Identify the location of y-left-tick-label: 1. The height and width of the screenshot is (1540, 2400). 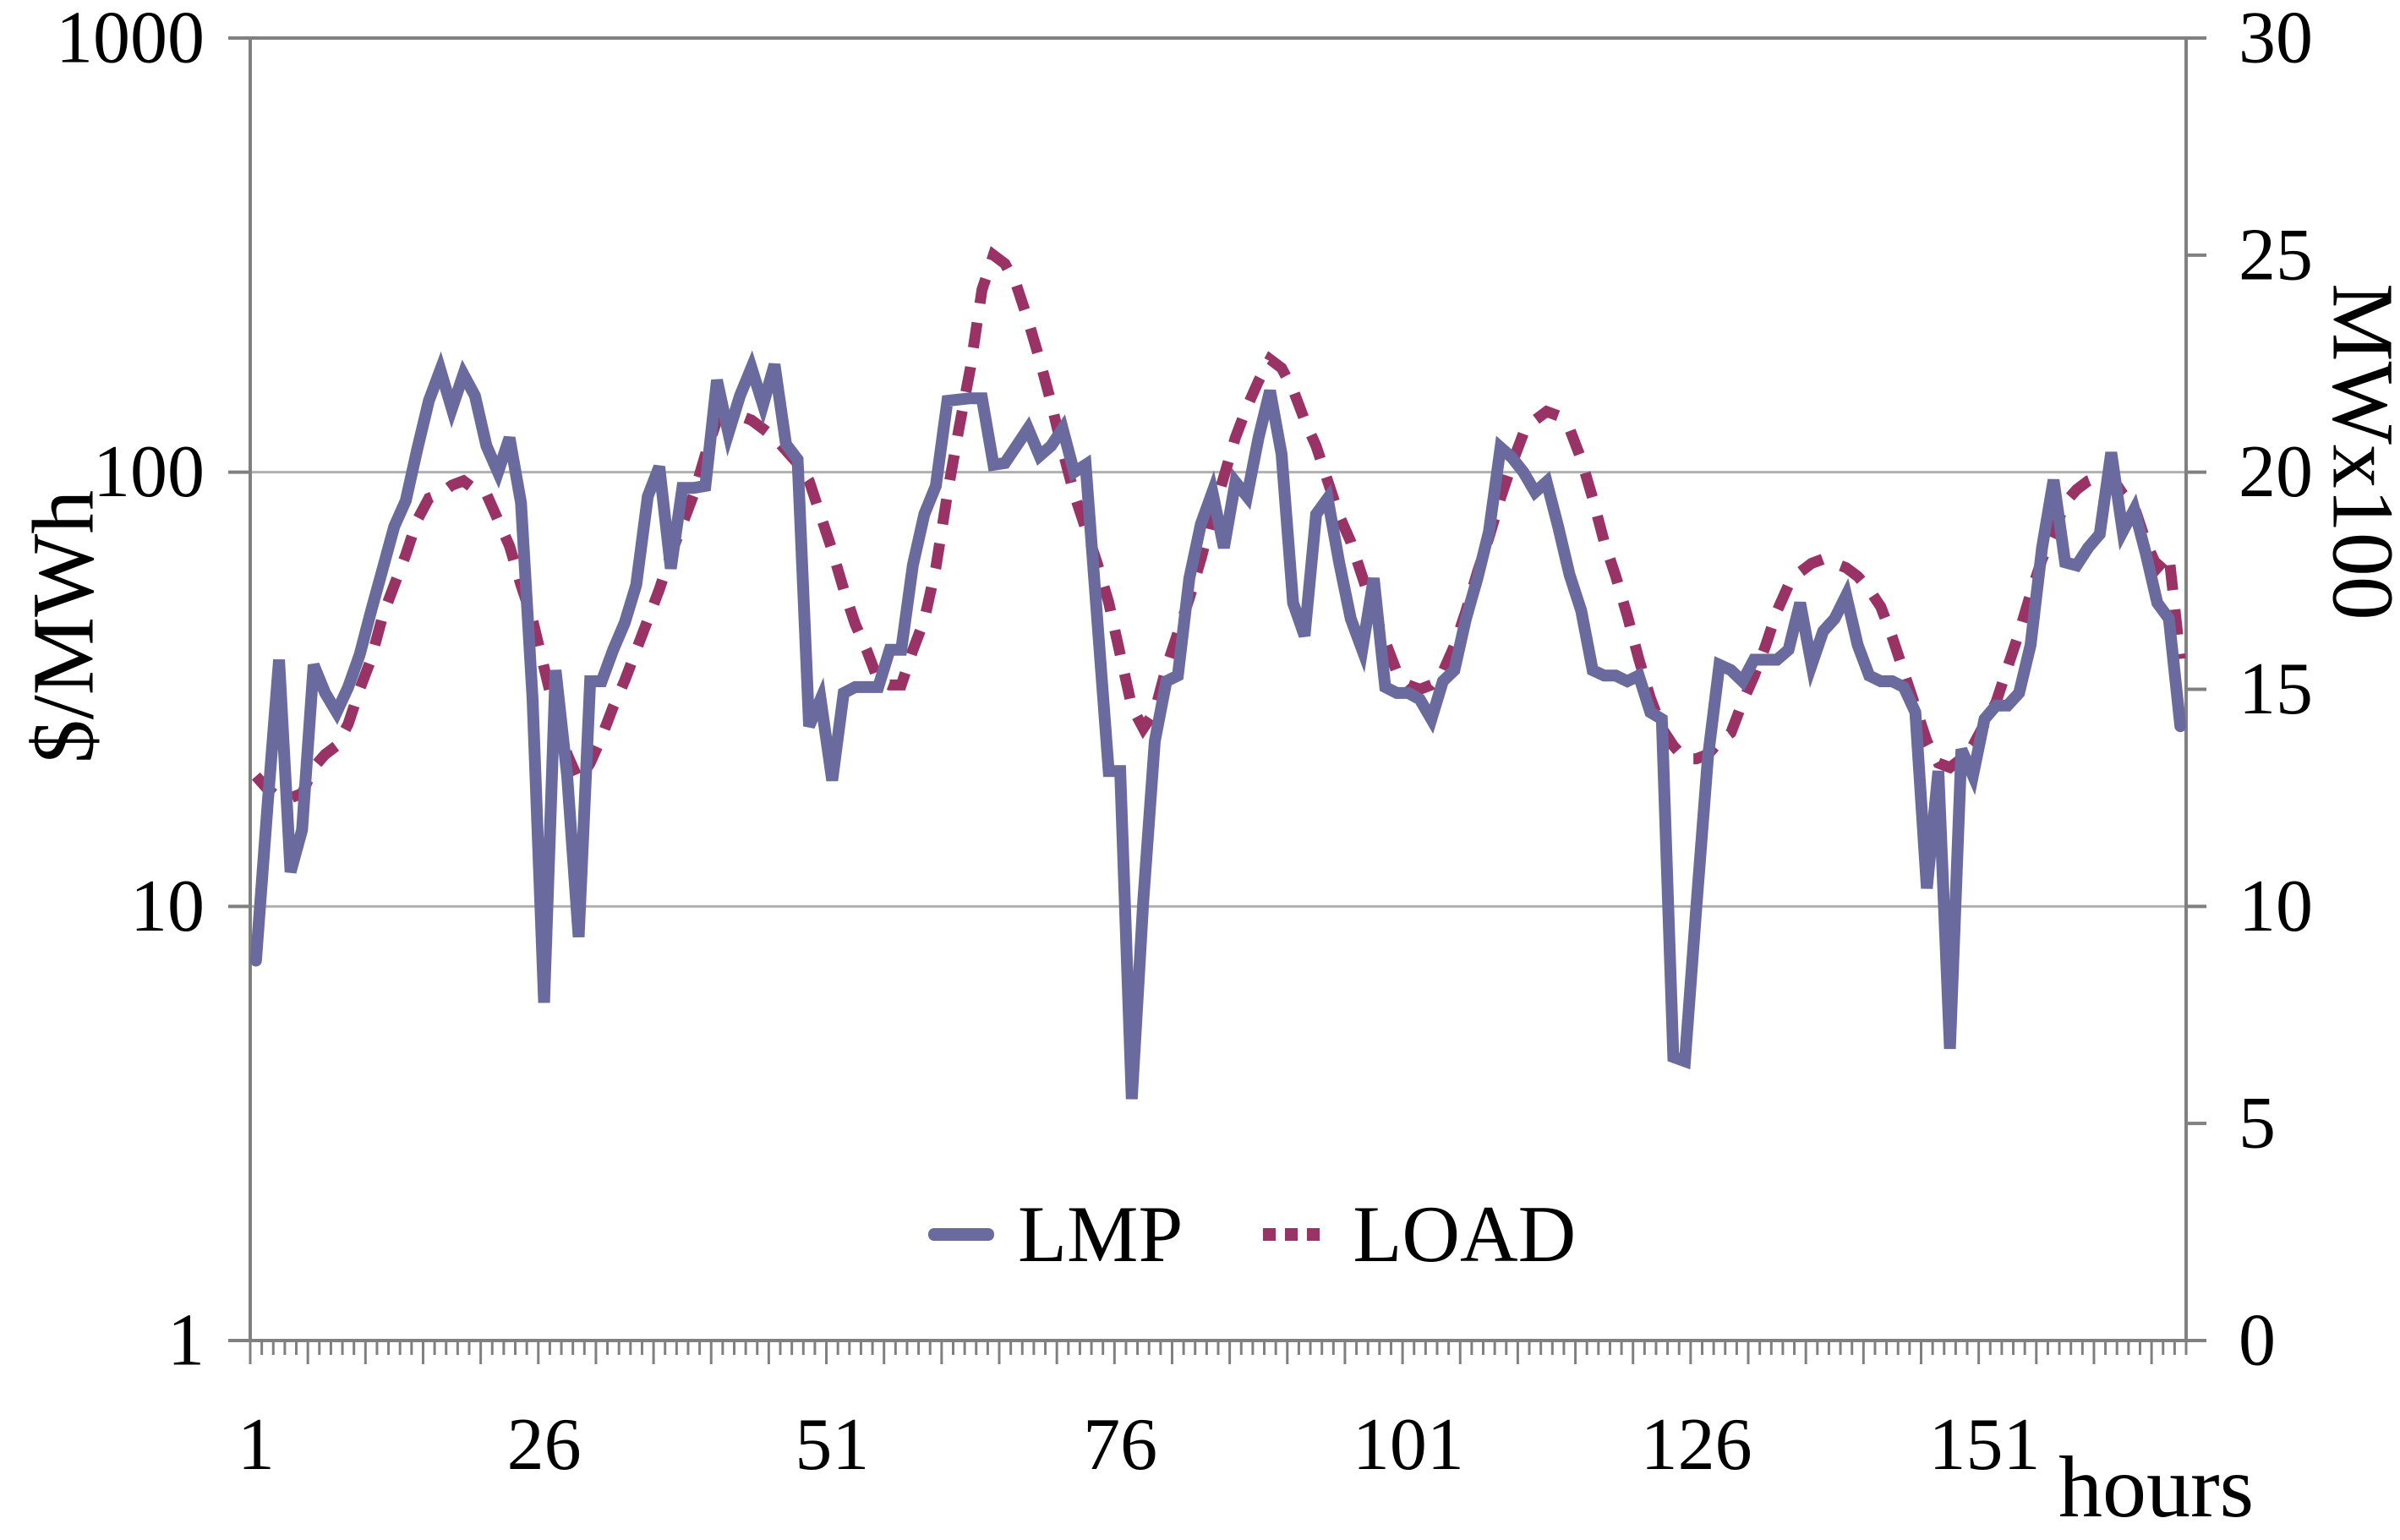
(186, 1341).